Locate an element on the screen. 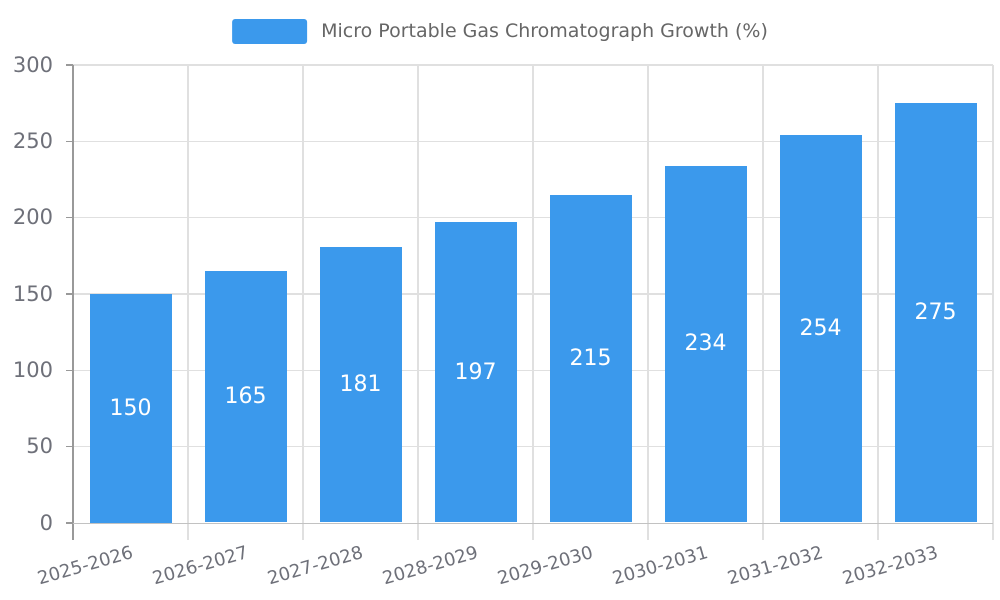 The width and height of the screenshot is (1000, 600). y-tick-label: 150 is located at coordinates (32, 293).